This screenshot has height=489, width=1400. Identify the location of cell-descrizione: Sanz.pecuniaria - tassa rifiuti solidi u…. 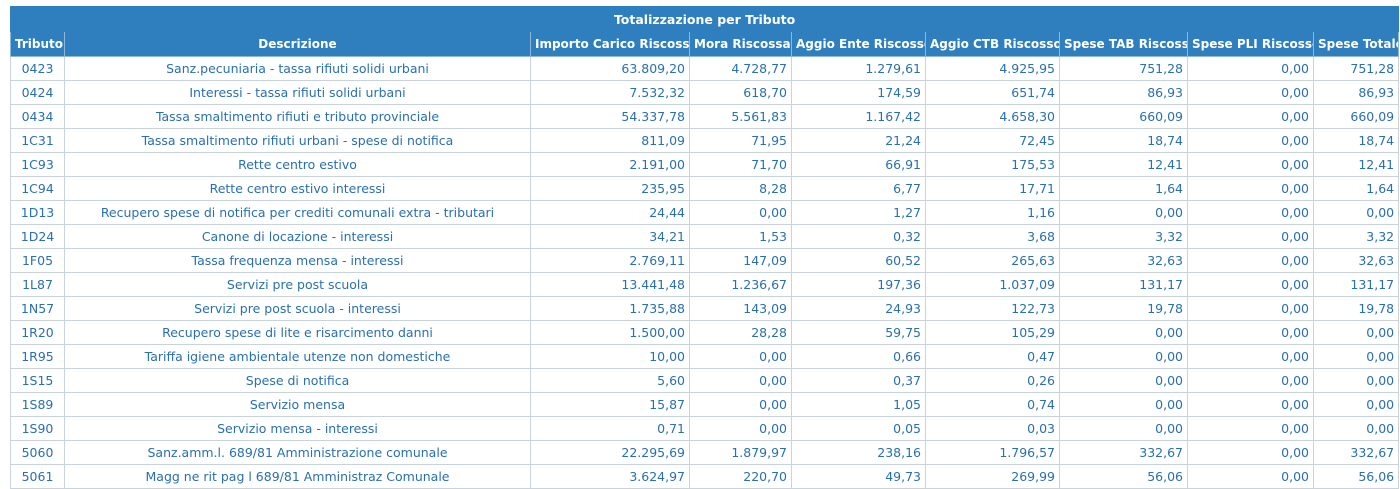
(297, 68).